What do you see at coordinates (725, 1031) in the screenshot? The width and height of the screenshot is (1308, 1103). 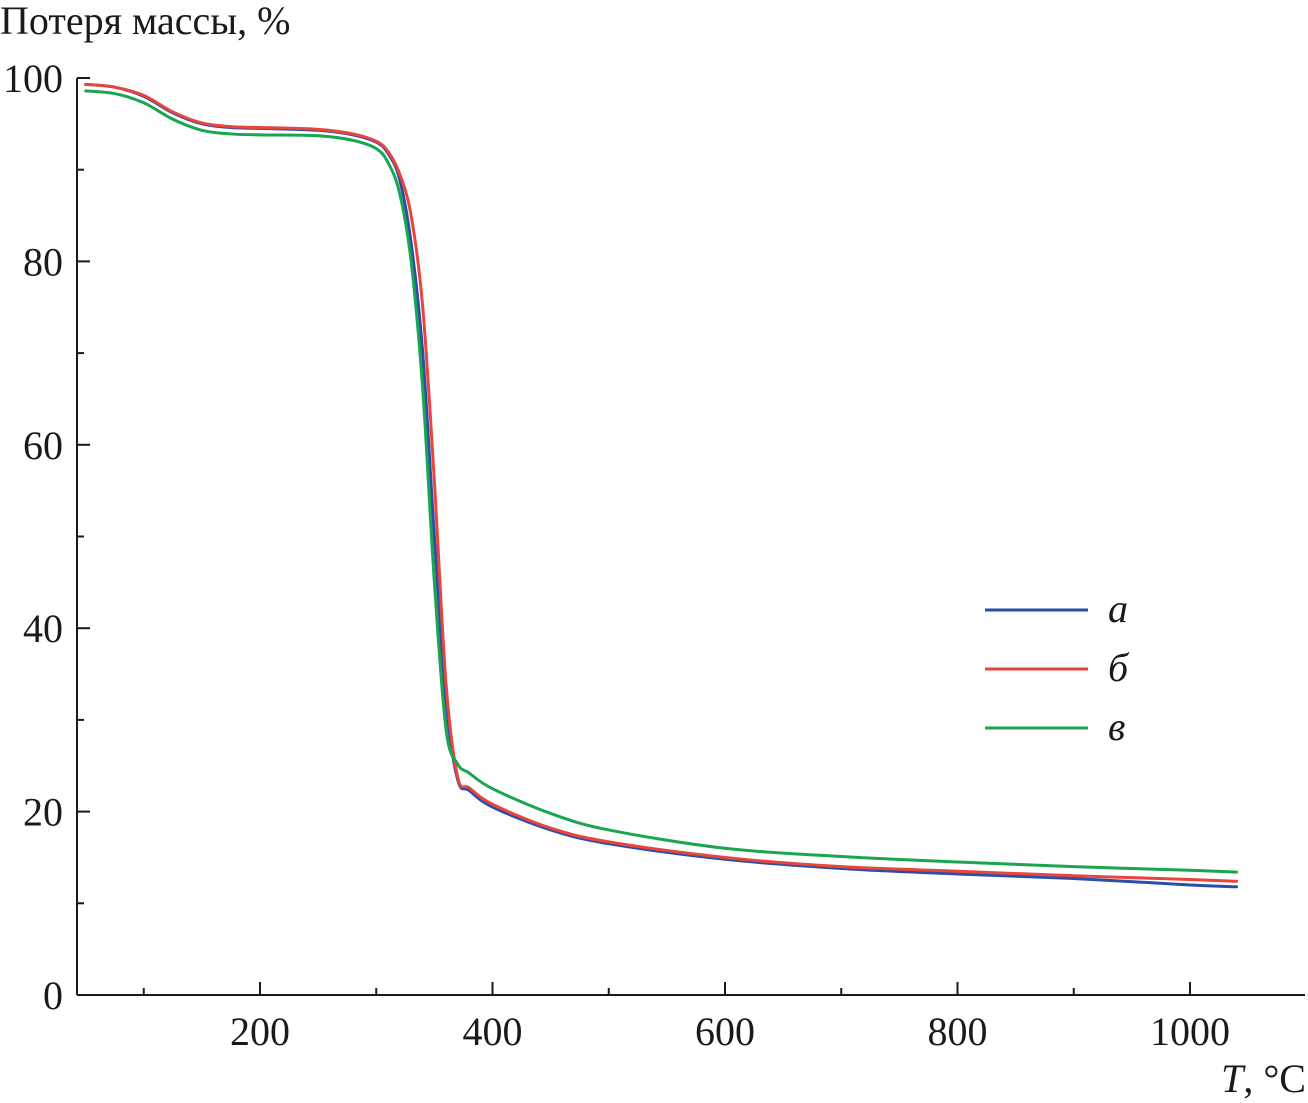 I see `x-tick-label: 600` at bounding box center [725, 1031].